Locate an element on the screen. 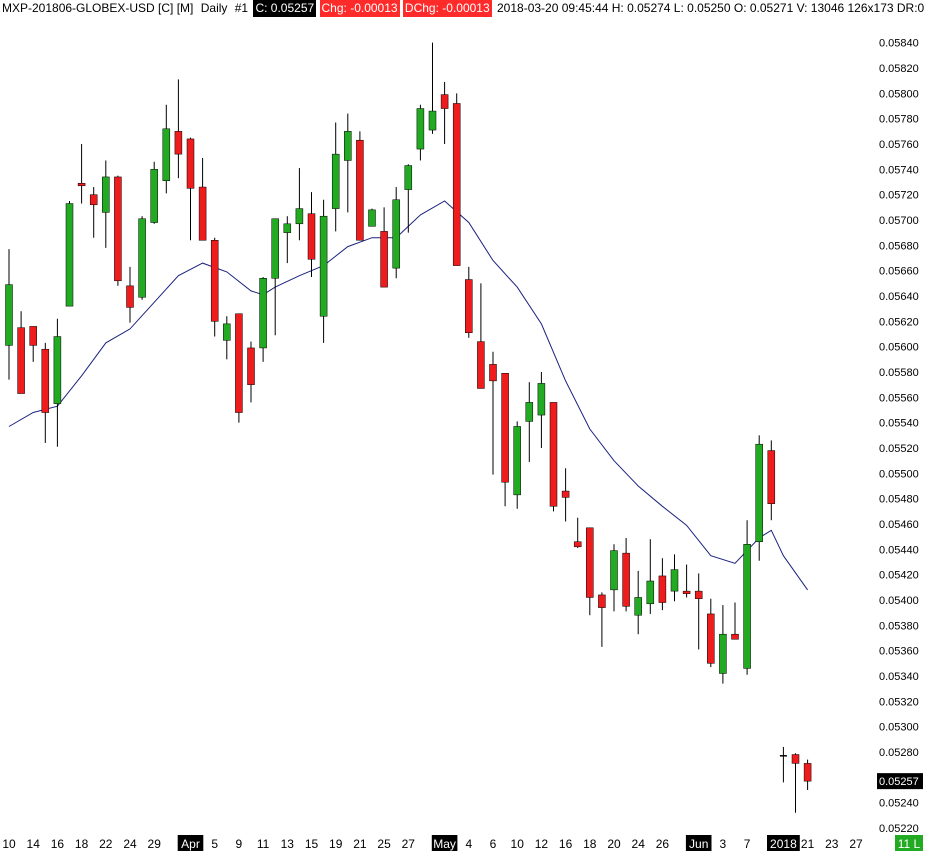  symbol-label: MXP-201806-GLOBEX-USD [C] [M] is located at coordinates (98, 8).